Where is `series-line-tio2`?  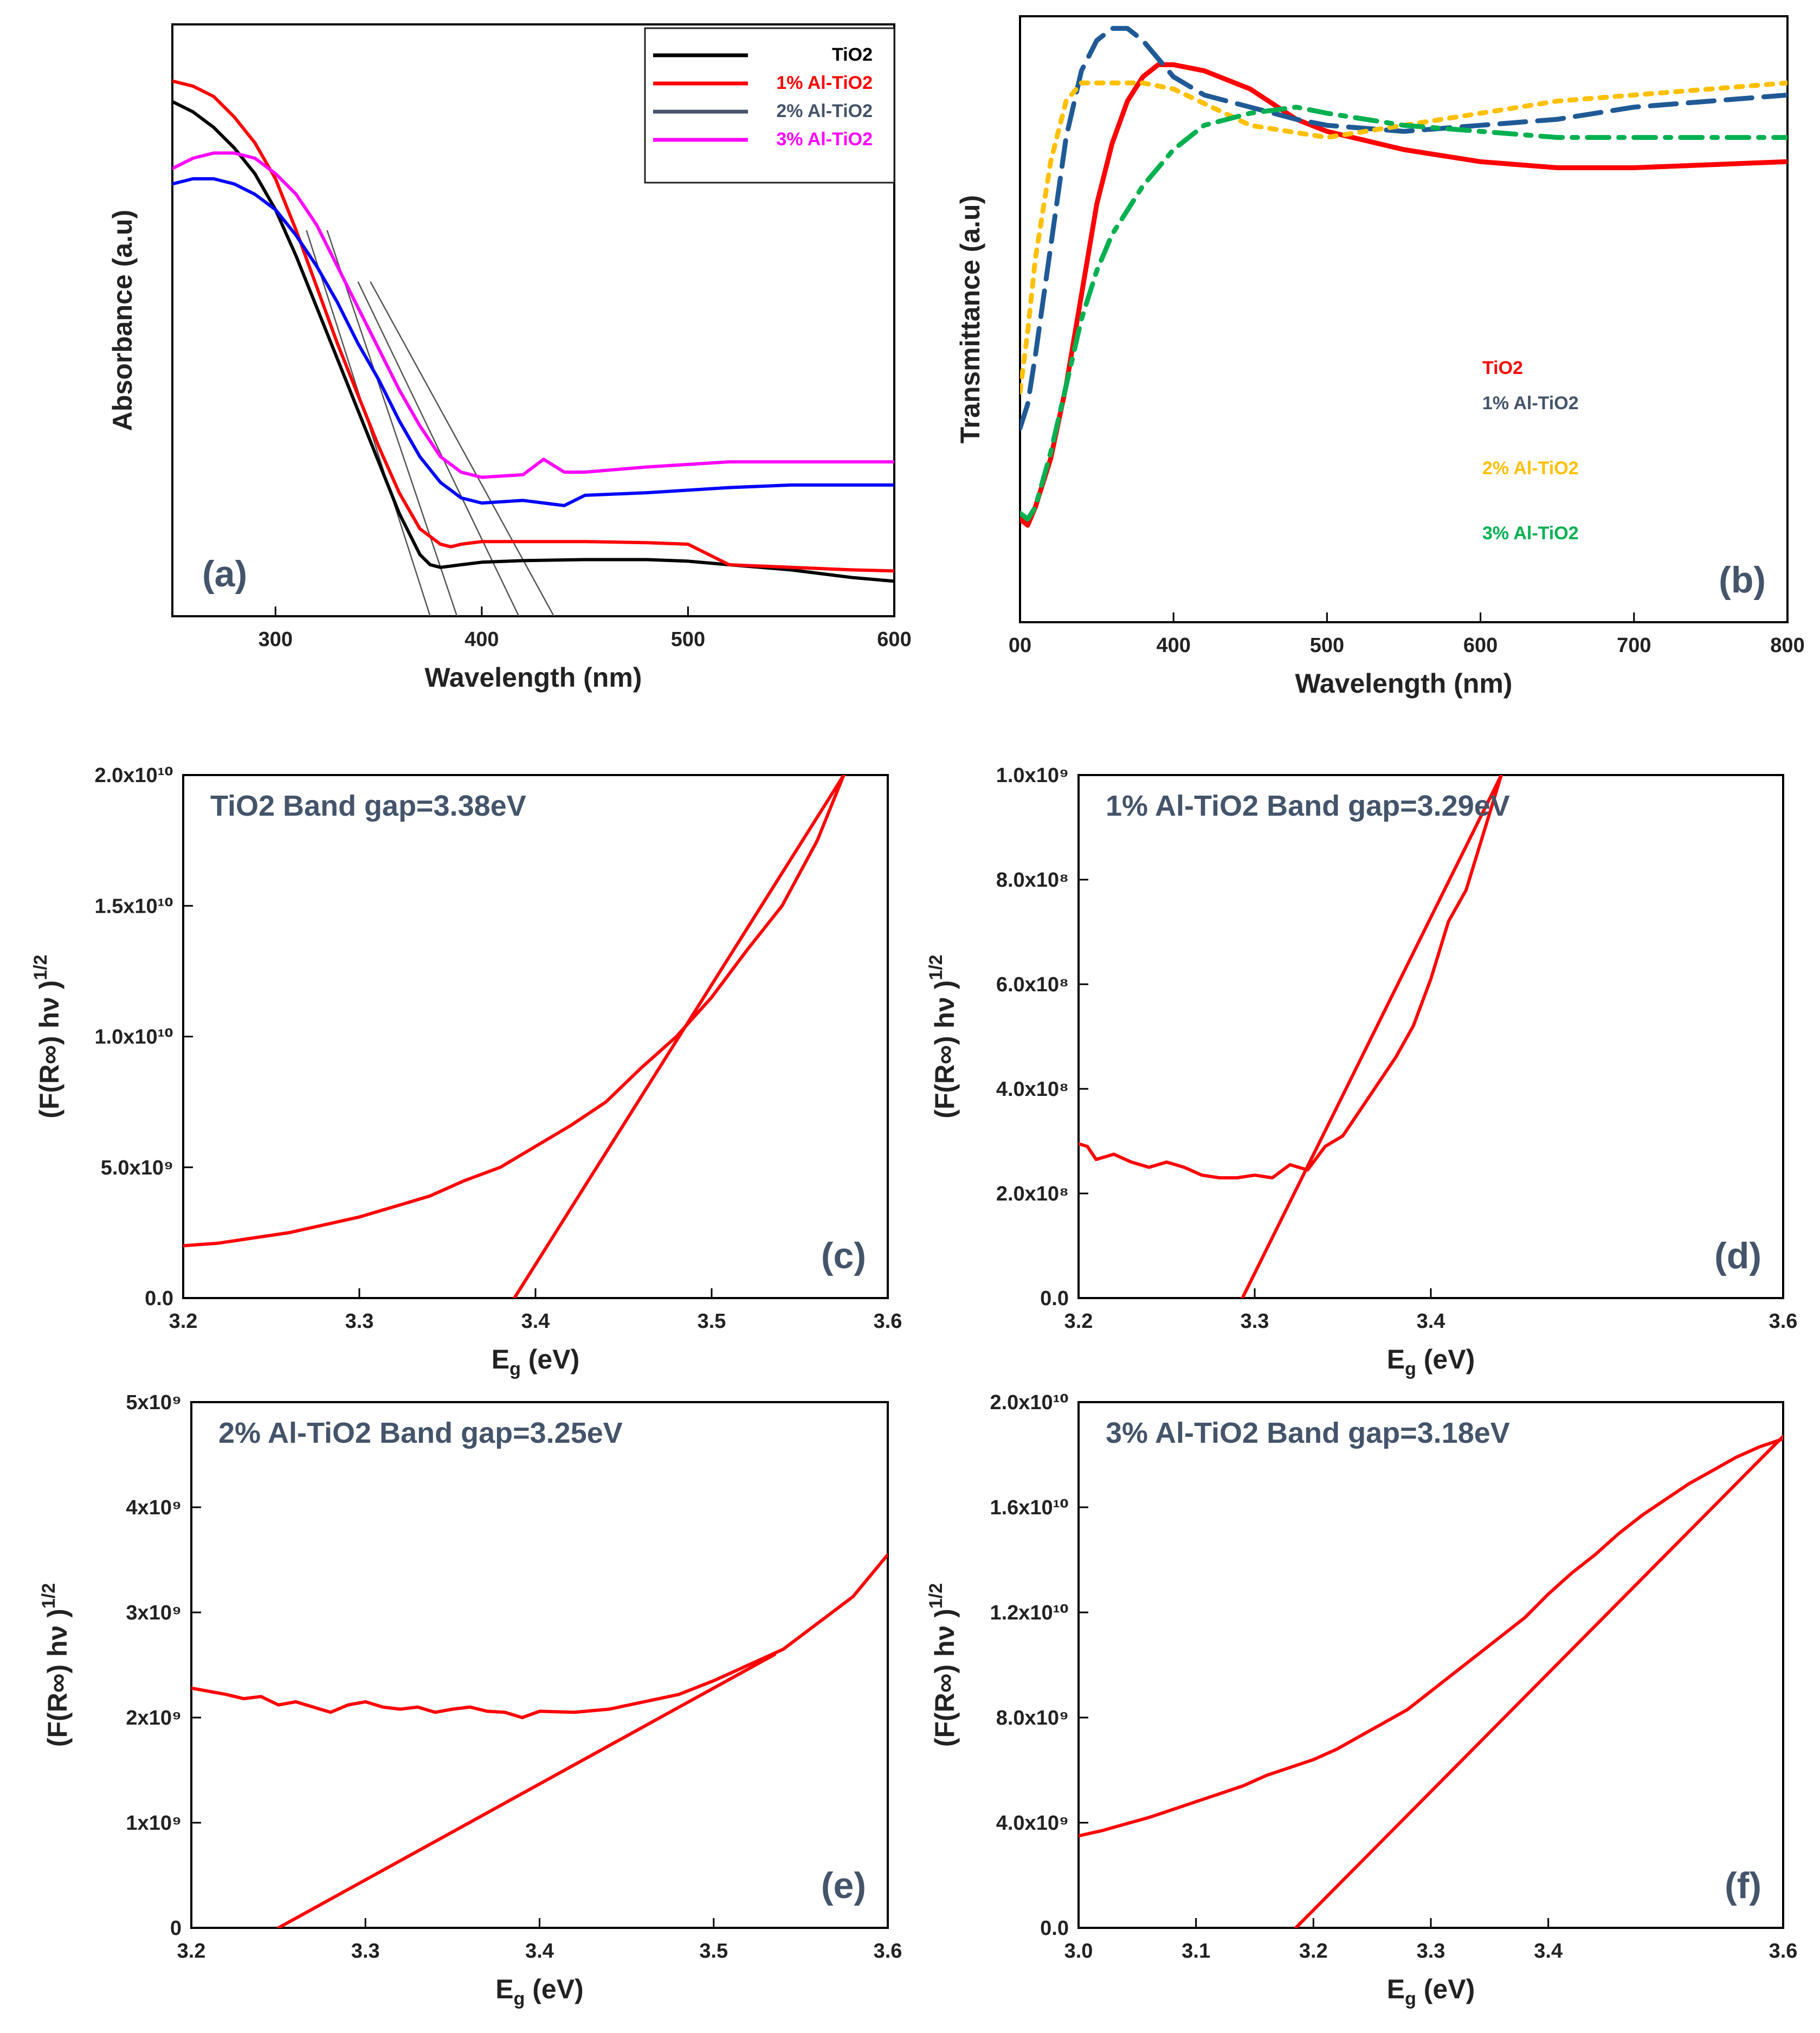 series-line-tio2 is located at coordinates (533, 341).